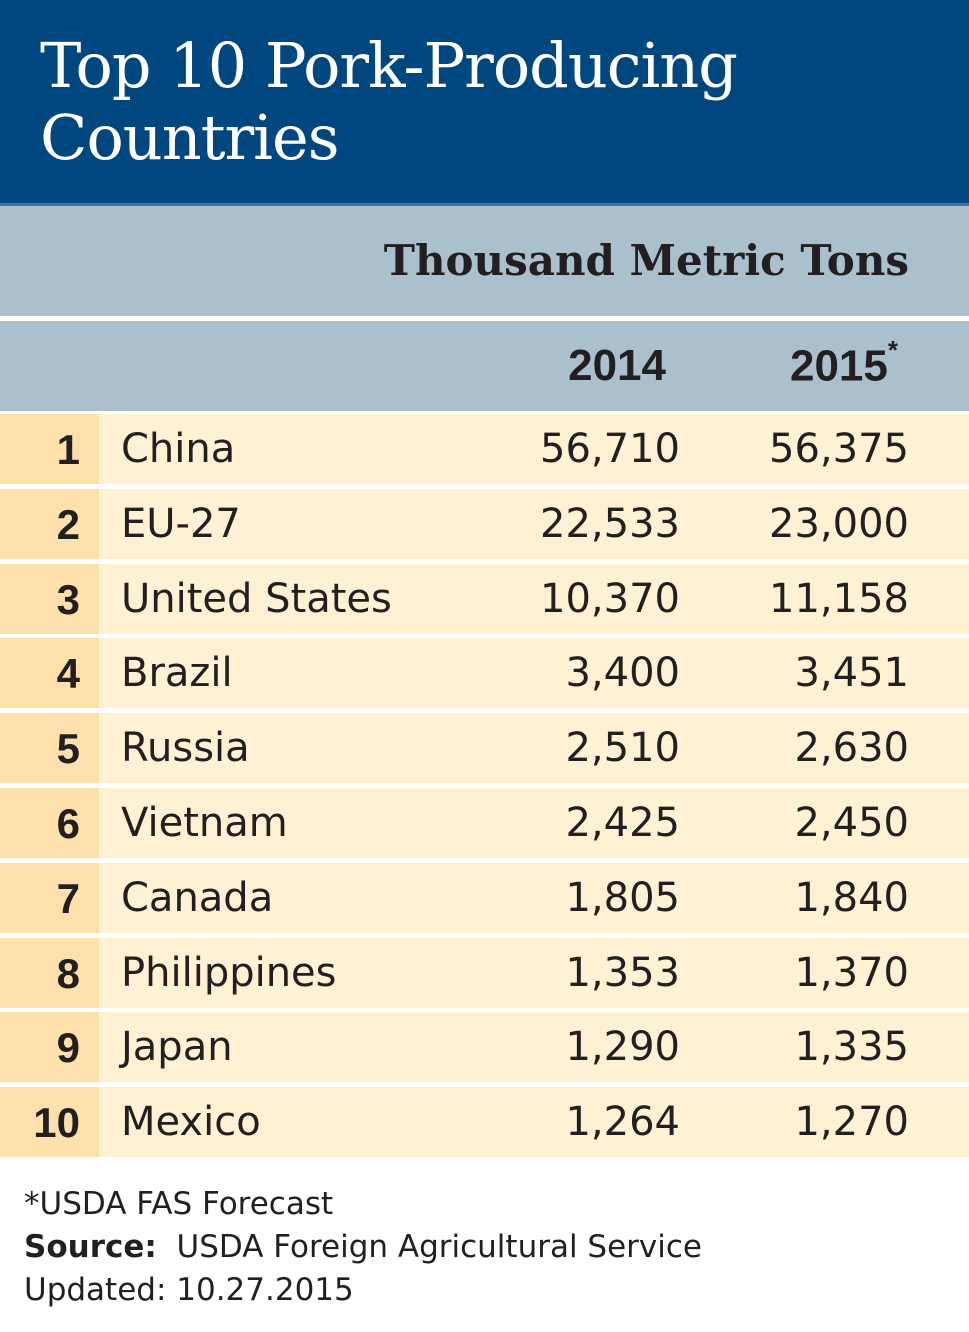  I want to click on forecast-marker: *, so click(892, 350).